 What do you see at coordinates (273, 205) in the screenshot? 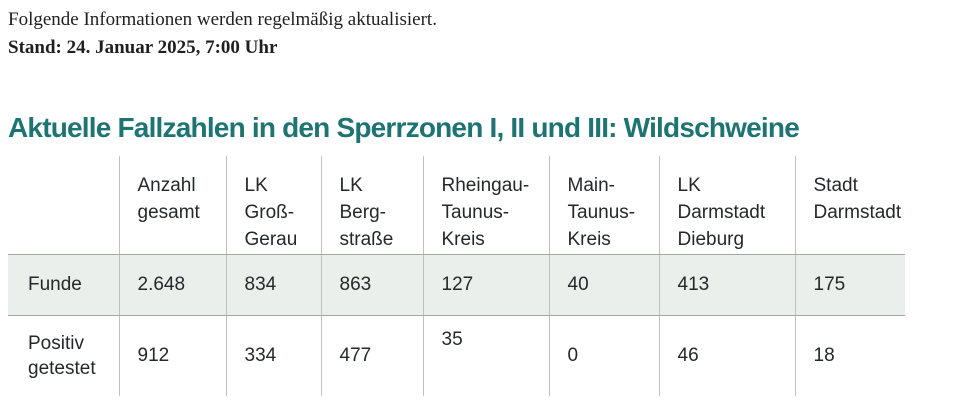
I see `column-header-lk-gross-gerau: LK Groß- Gerau` at bounding box center [273, 205].